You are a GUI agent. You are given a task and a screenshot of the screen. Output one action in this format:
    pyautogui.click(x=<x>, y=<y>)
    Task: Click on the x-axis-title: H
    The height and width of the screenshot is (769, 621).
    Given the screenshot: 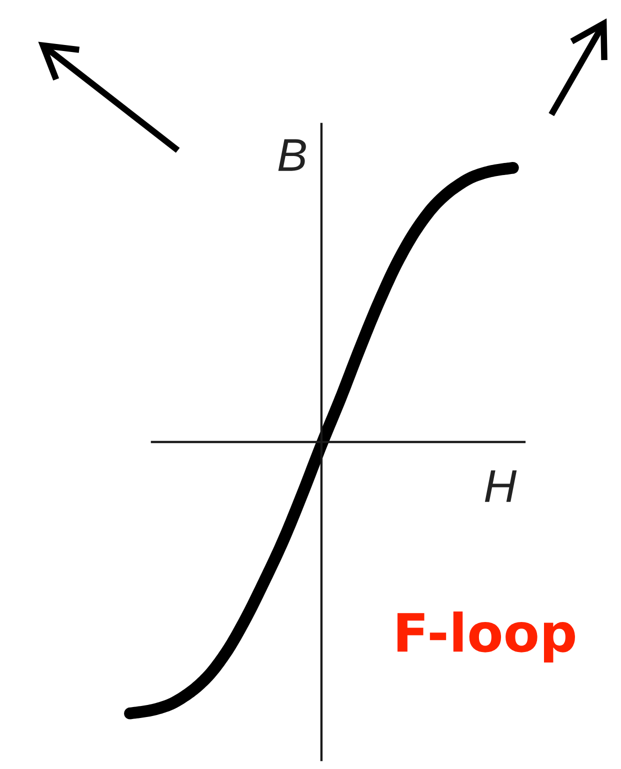 What is the action you would take?
    pyautogui.click(x=500, y=486)
    